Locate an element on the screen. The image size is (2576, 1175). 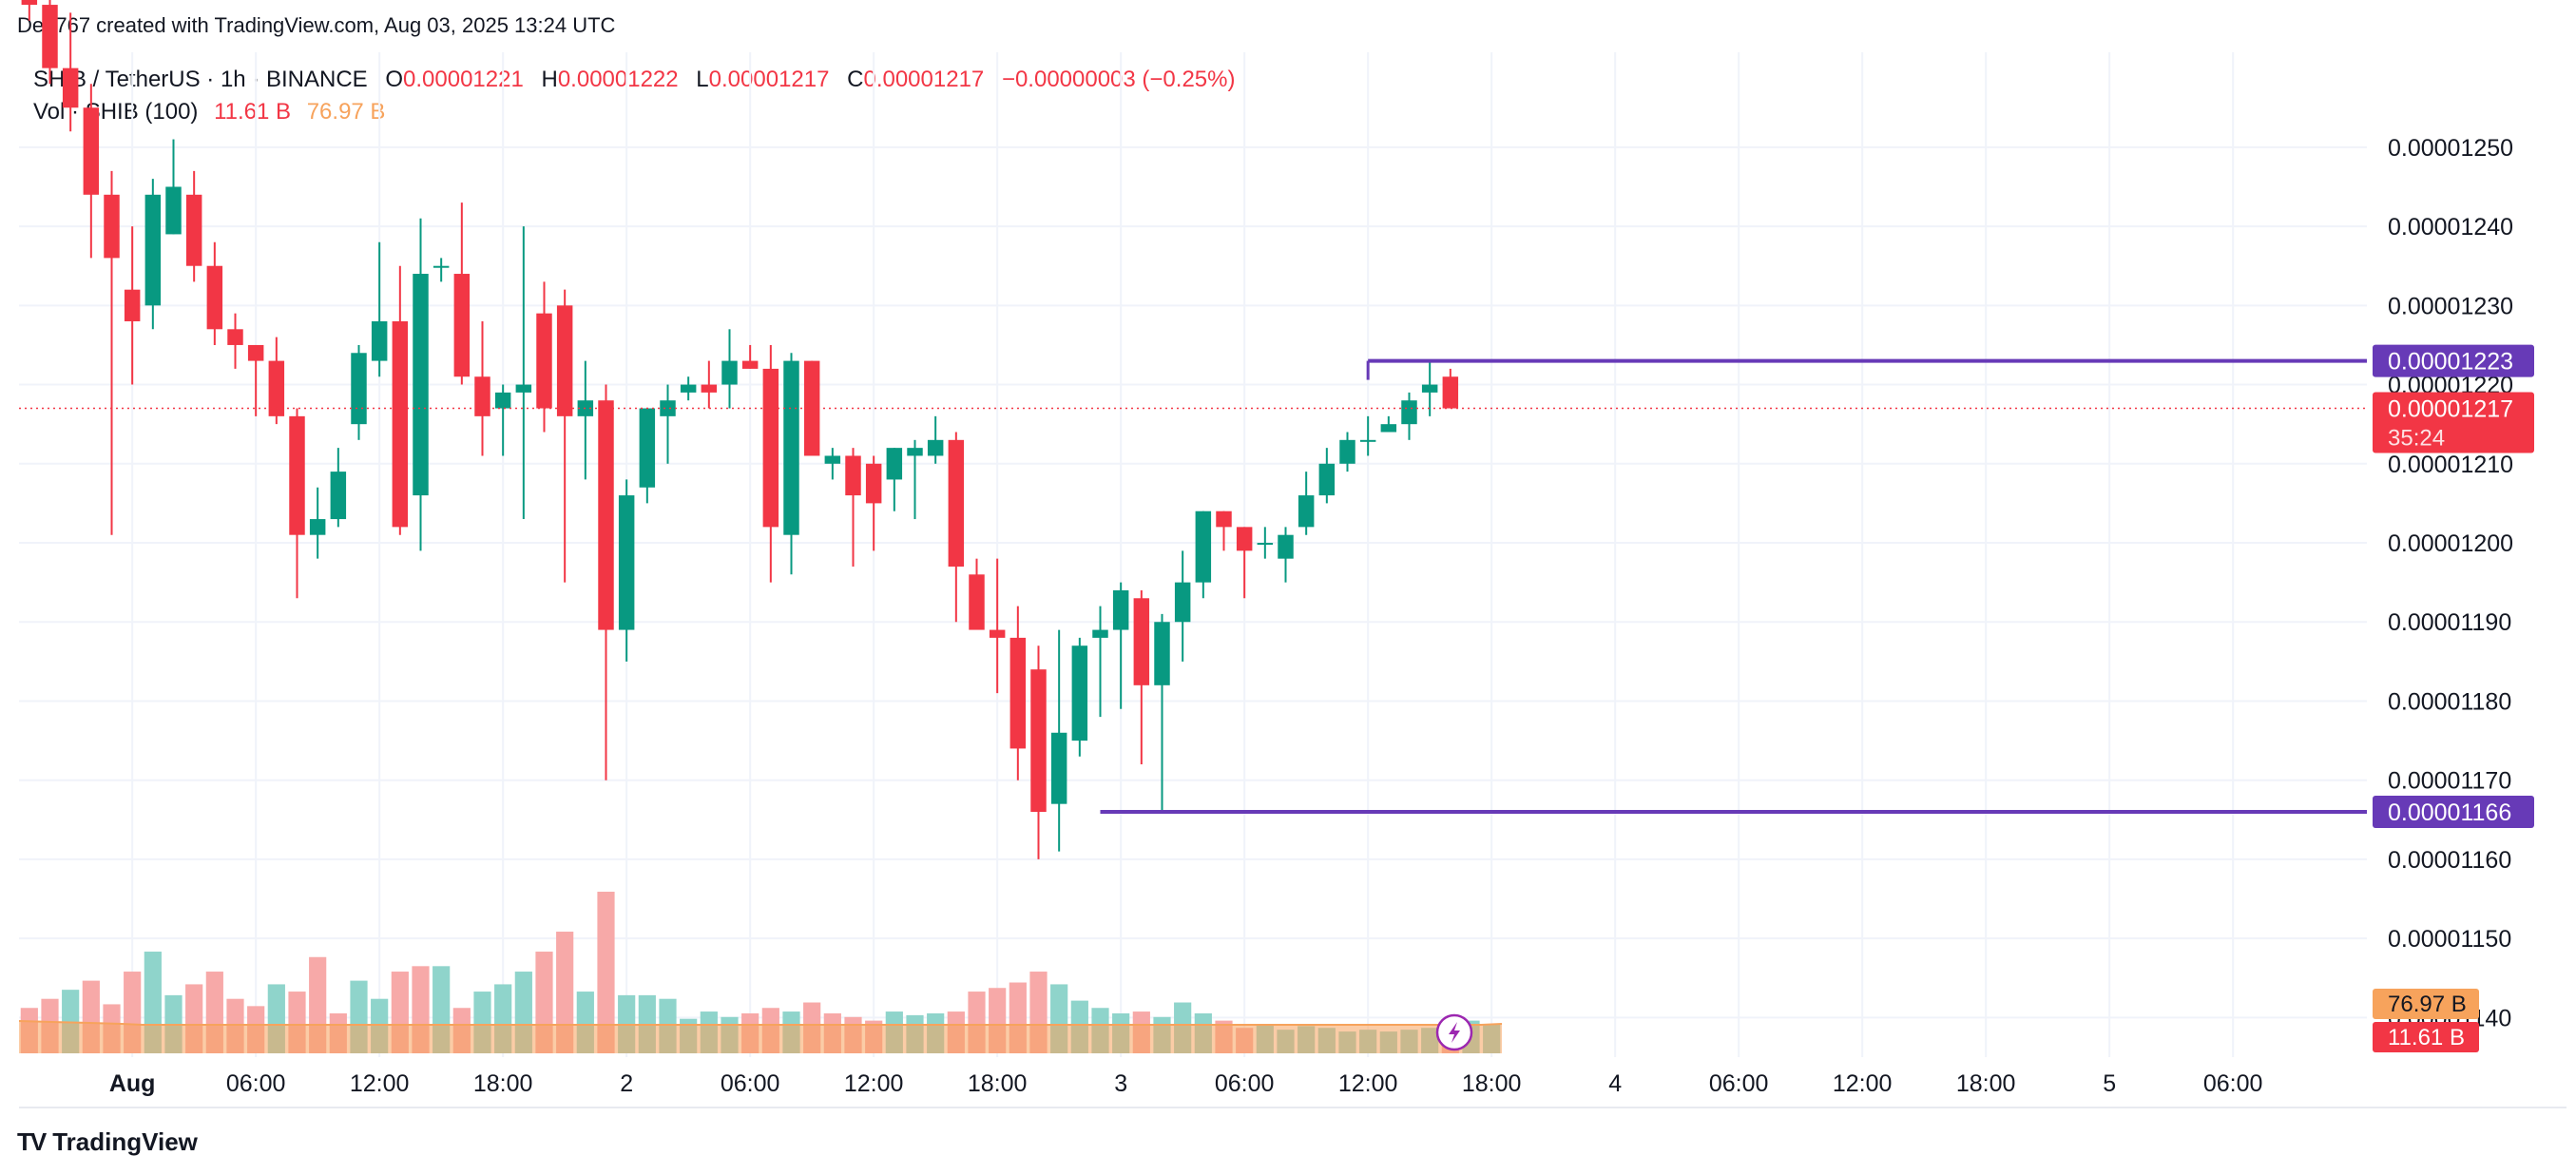
tradingview-logo-icon: TV is located at coordinates (32, 1141).